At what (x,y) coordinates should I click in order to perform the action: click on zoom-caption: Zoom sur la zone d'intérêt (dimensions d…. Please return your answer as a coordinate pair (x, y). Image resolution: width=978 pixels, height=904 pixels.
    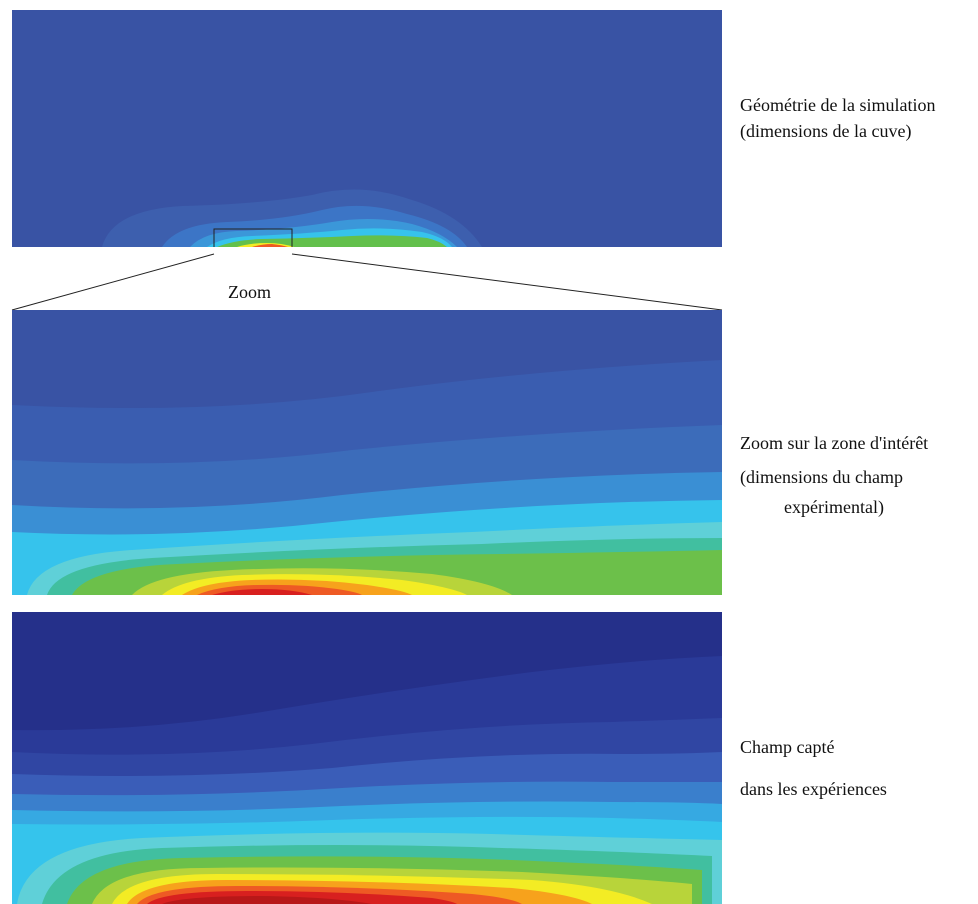
    Looking at the image, I should click on (834, 473).